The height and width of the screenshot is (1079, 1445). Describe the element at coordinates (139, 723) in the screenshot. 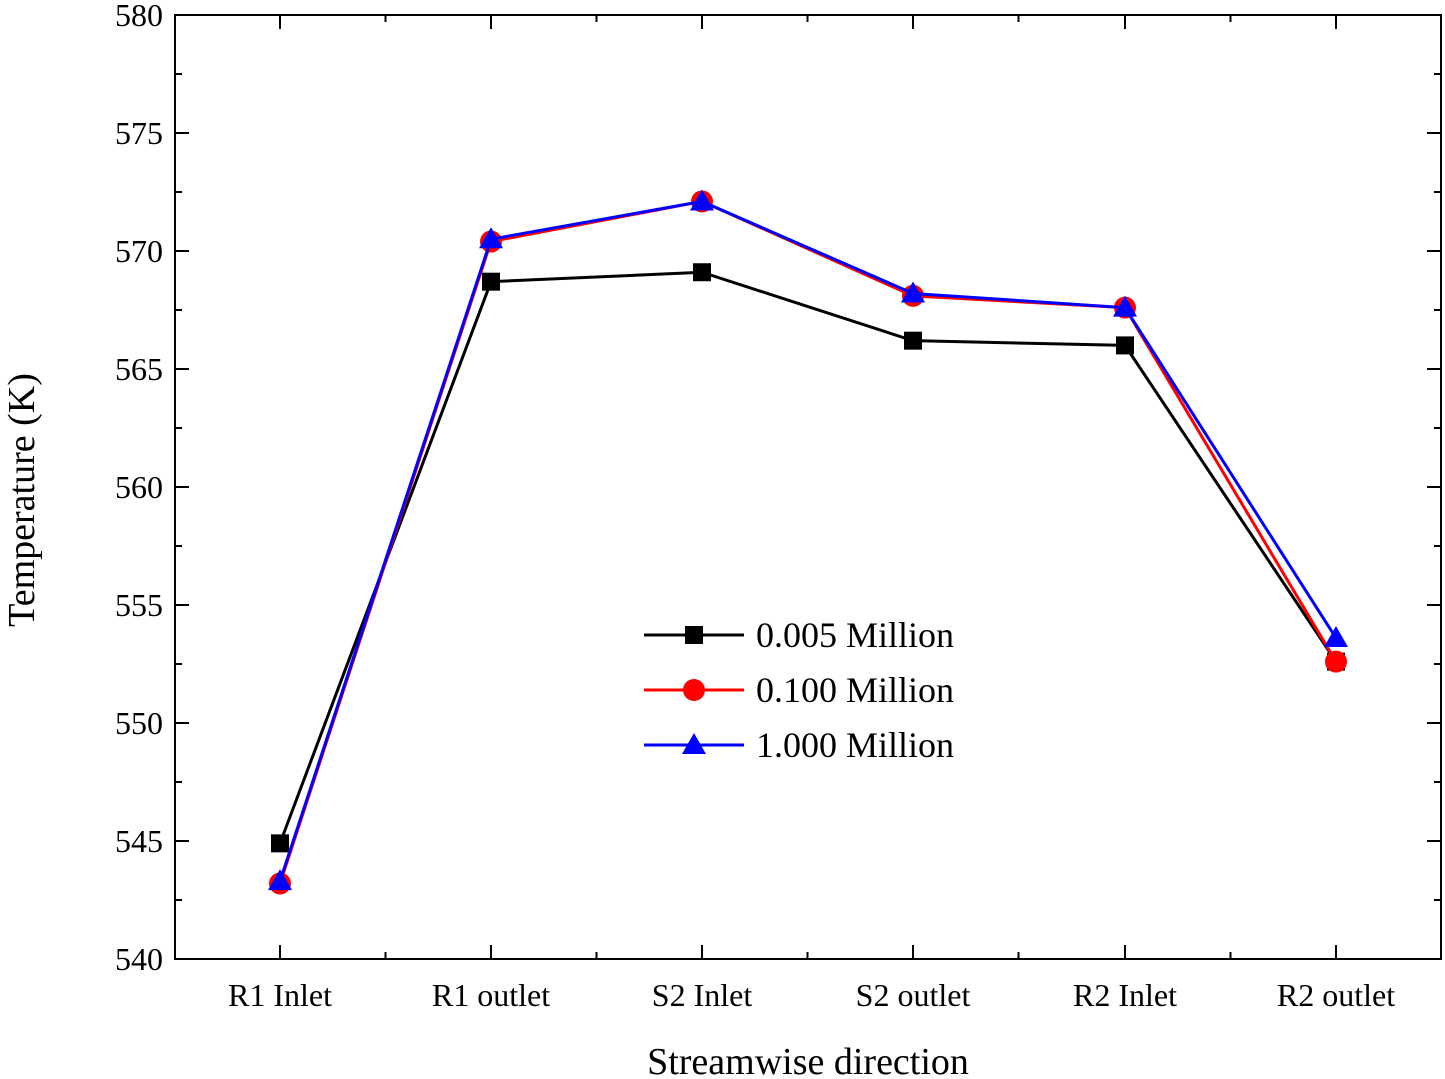

I see `y-tick-label: 550` at that location.